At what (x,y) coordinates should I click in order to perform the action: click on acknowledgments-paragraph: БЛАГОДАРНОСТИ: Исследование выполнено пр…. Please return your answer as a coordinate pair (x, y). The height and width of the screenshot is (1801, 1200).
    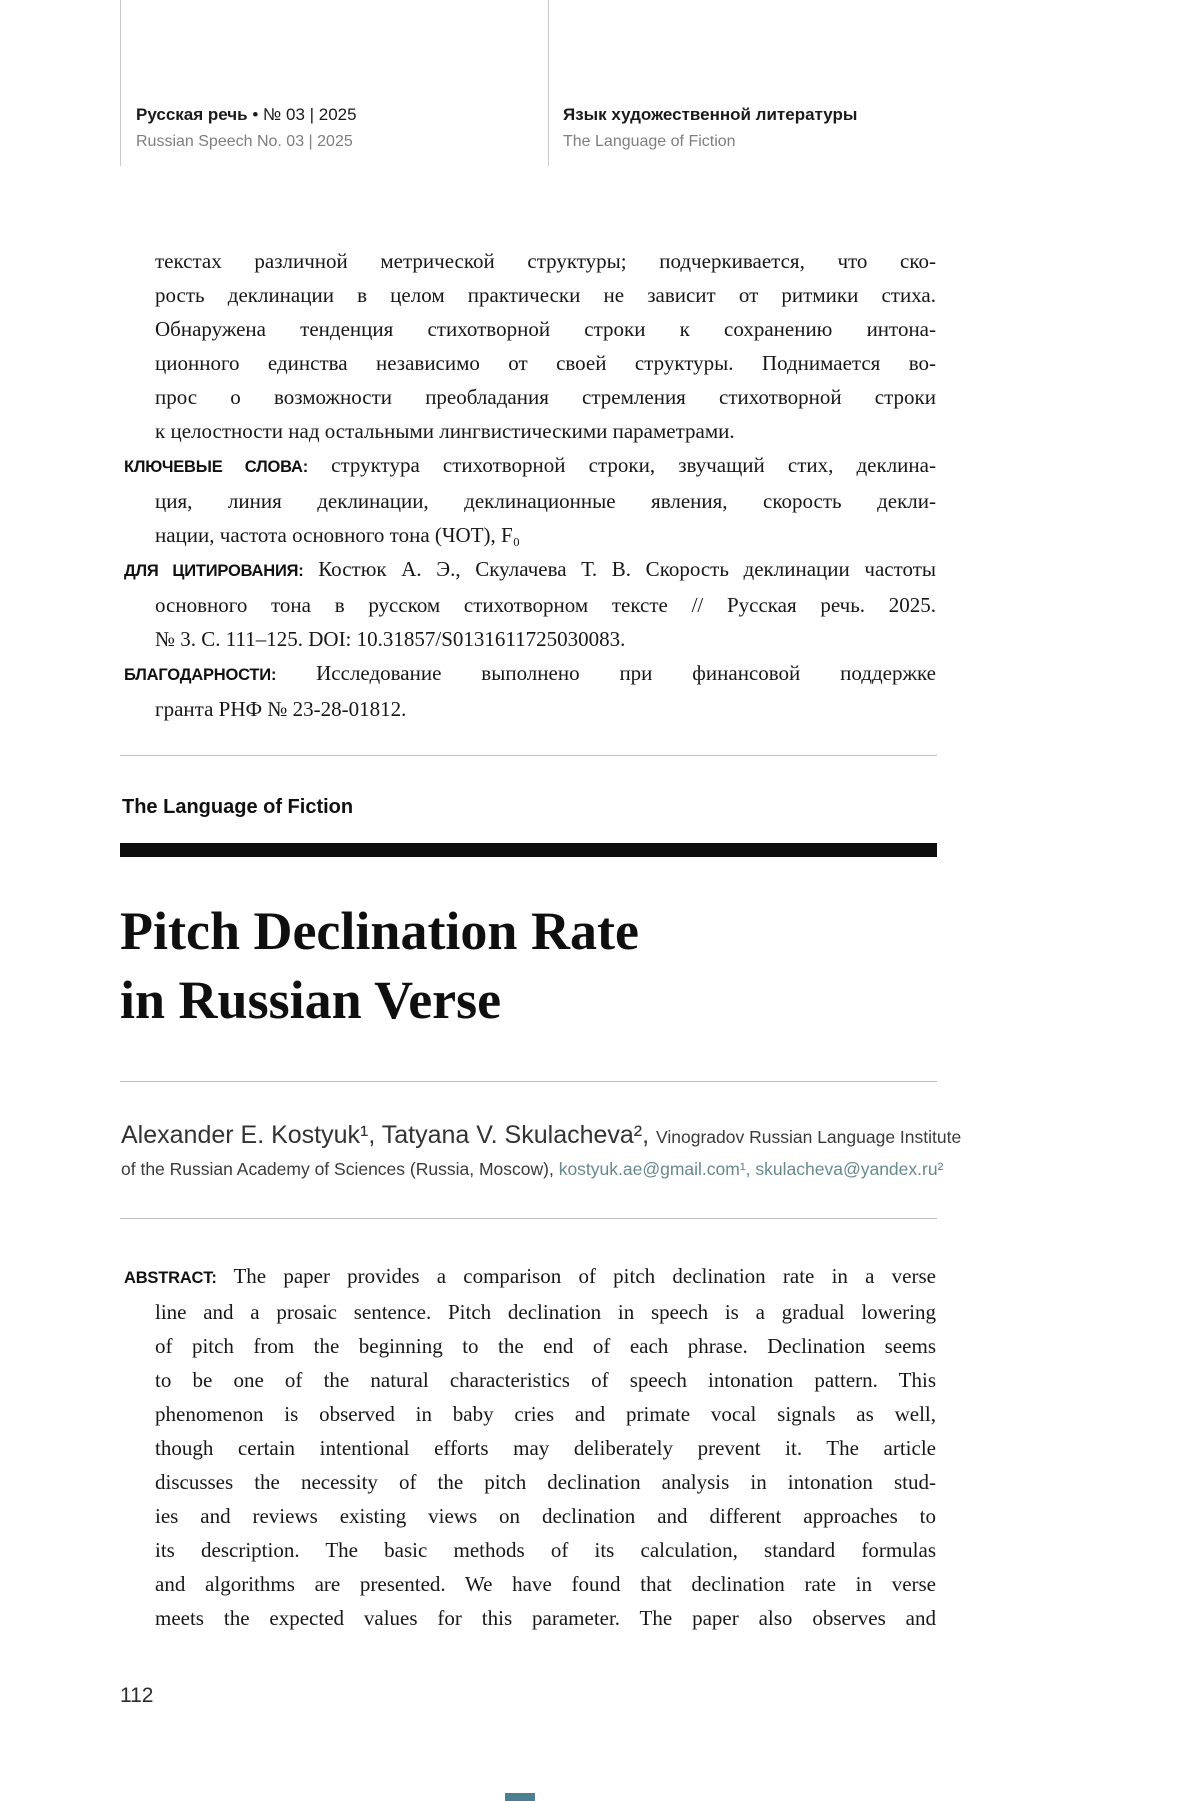
    Looking at the image, I should click on (528, 691).